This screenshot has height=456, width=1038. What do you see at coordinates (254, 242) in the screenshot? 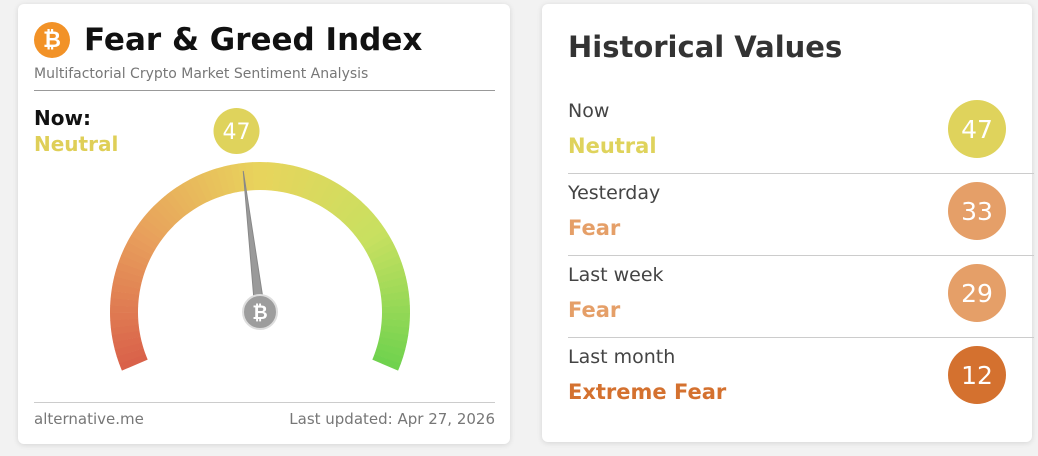
I see `needle` at bounding box center [254, 242].